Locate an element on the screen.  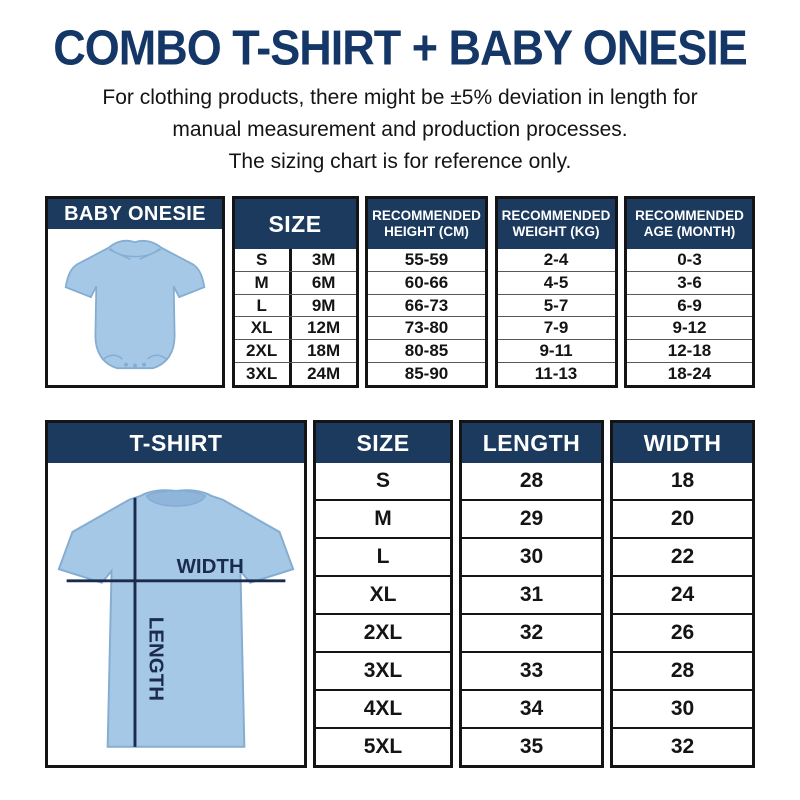
tshirt-width-header: WIDTH is located at coordinates (682, 443).